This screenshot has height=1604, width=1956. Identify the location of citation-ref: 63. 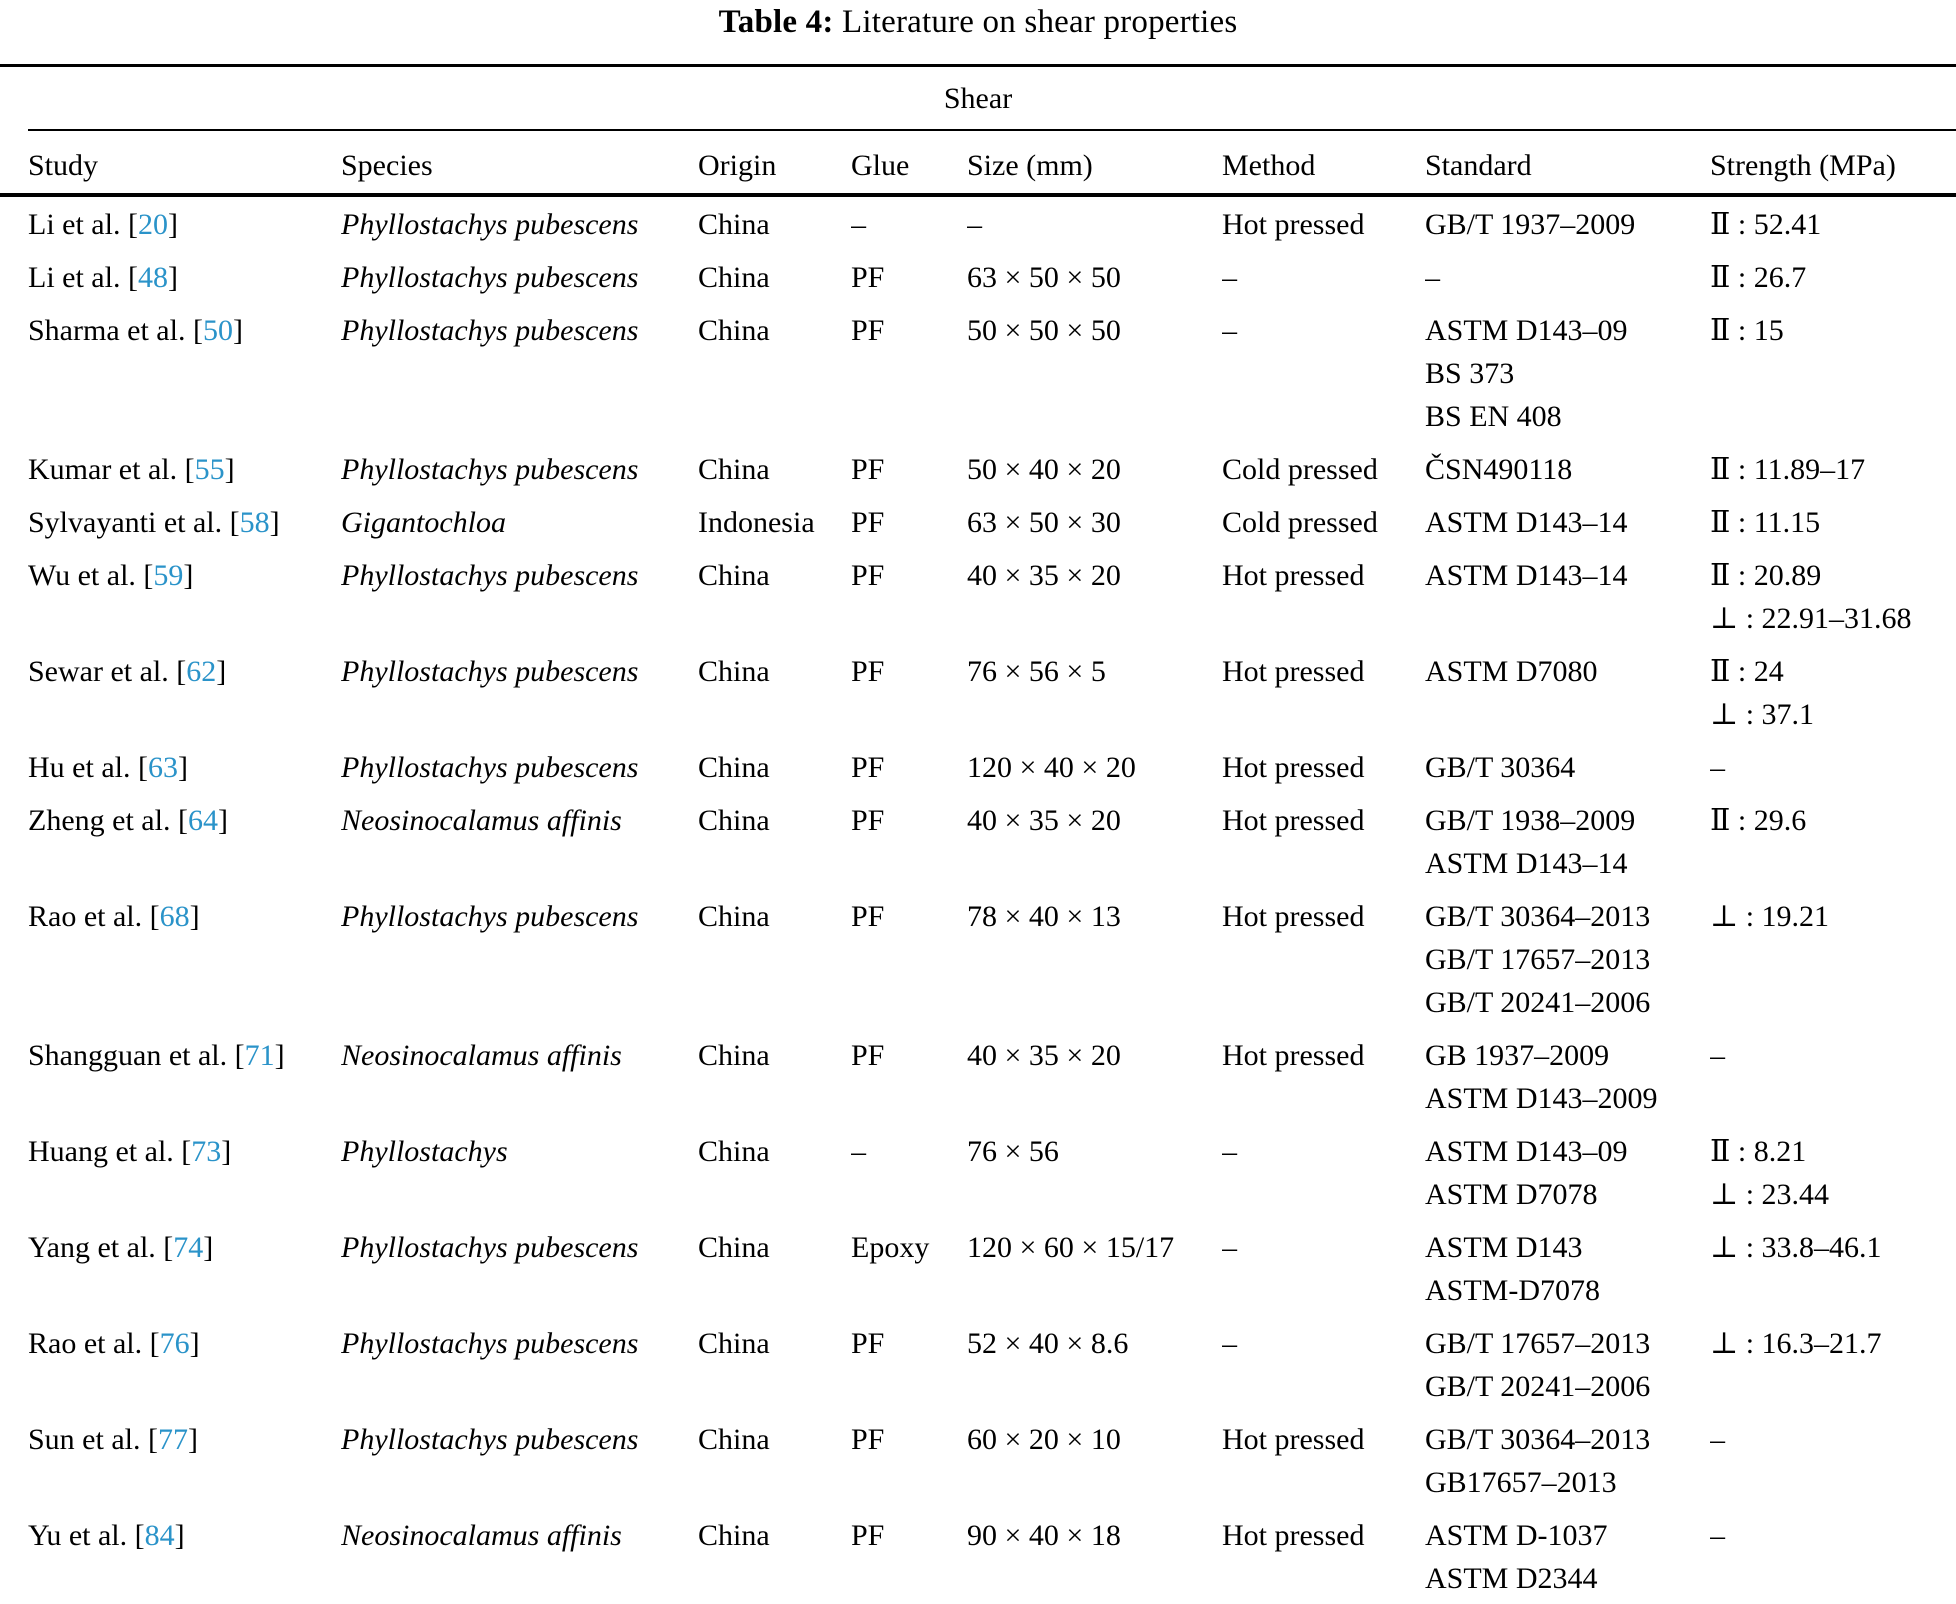
(162, 767).